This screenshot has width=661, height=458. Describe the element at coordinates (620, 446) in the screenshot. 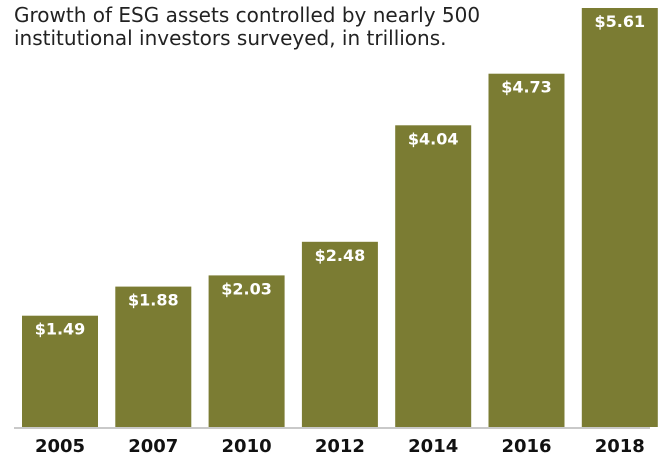

I see `x-tick-label-2018: 2018` at that location.